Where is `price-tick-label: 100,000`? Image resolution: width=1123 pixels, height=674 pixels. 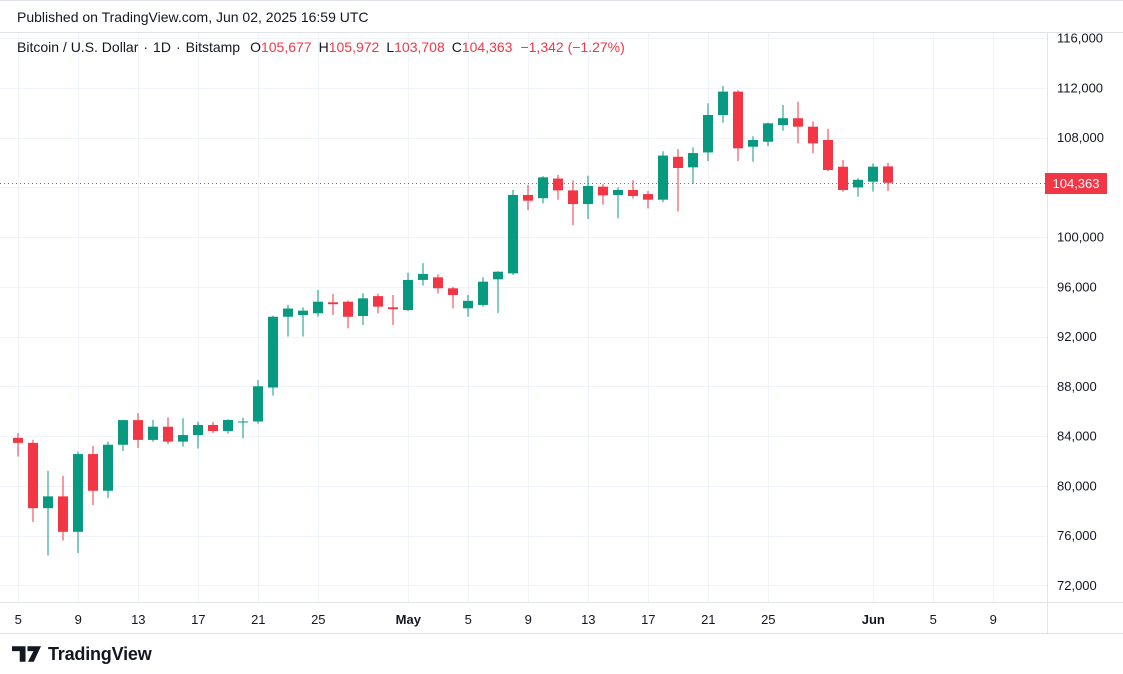
price-tick-label: 100,000 is located at coordinates (1080, 237).